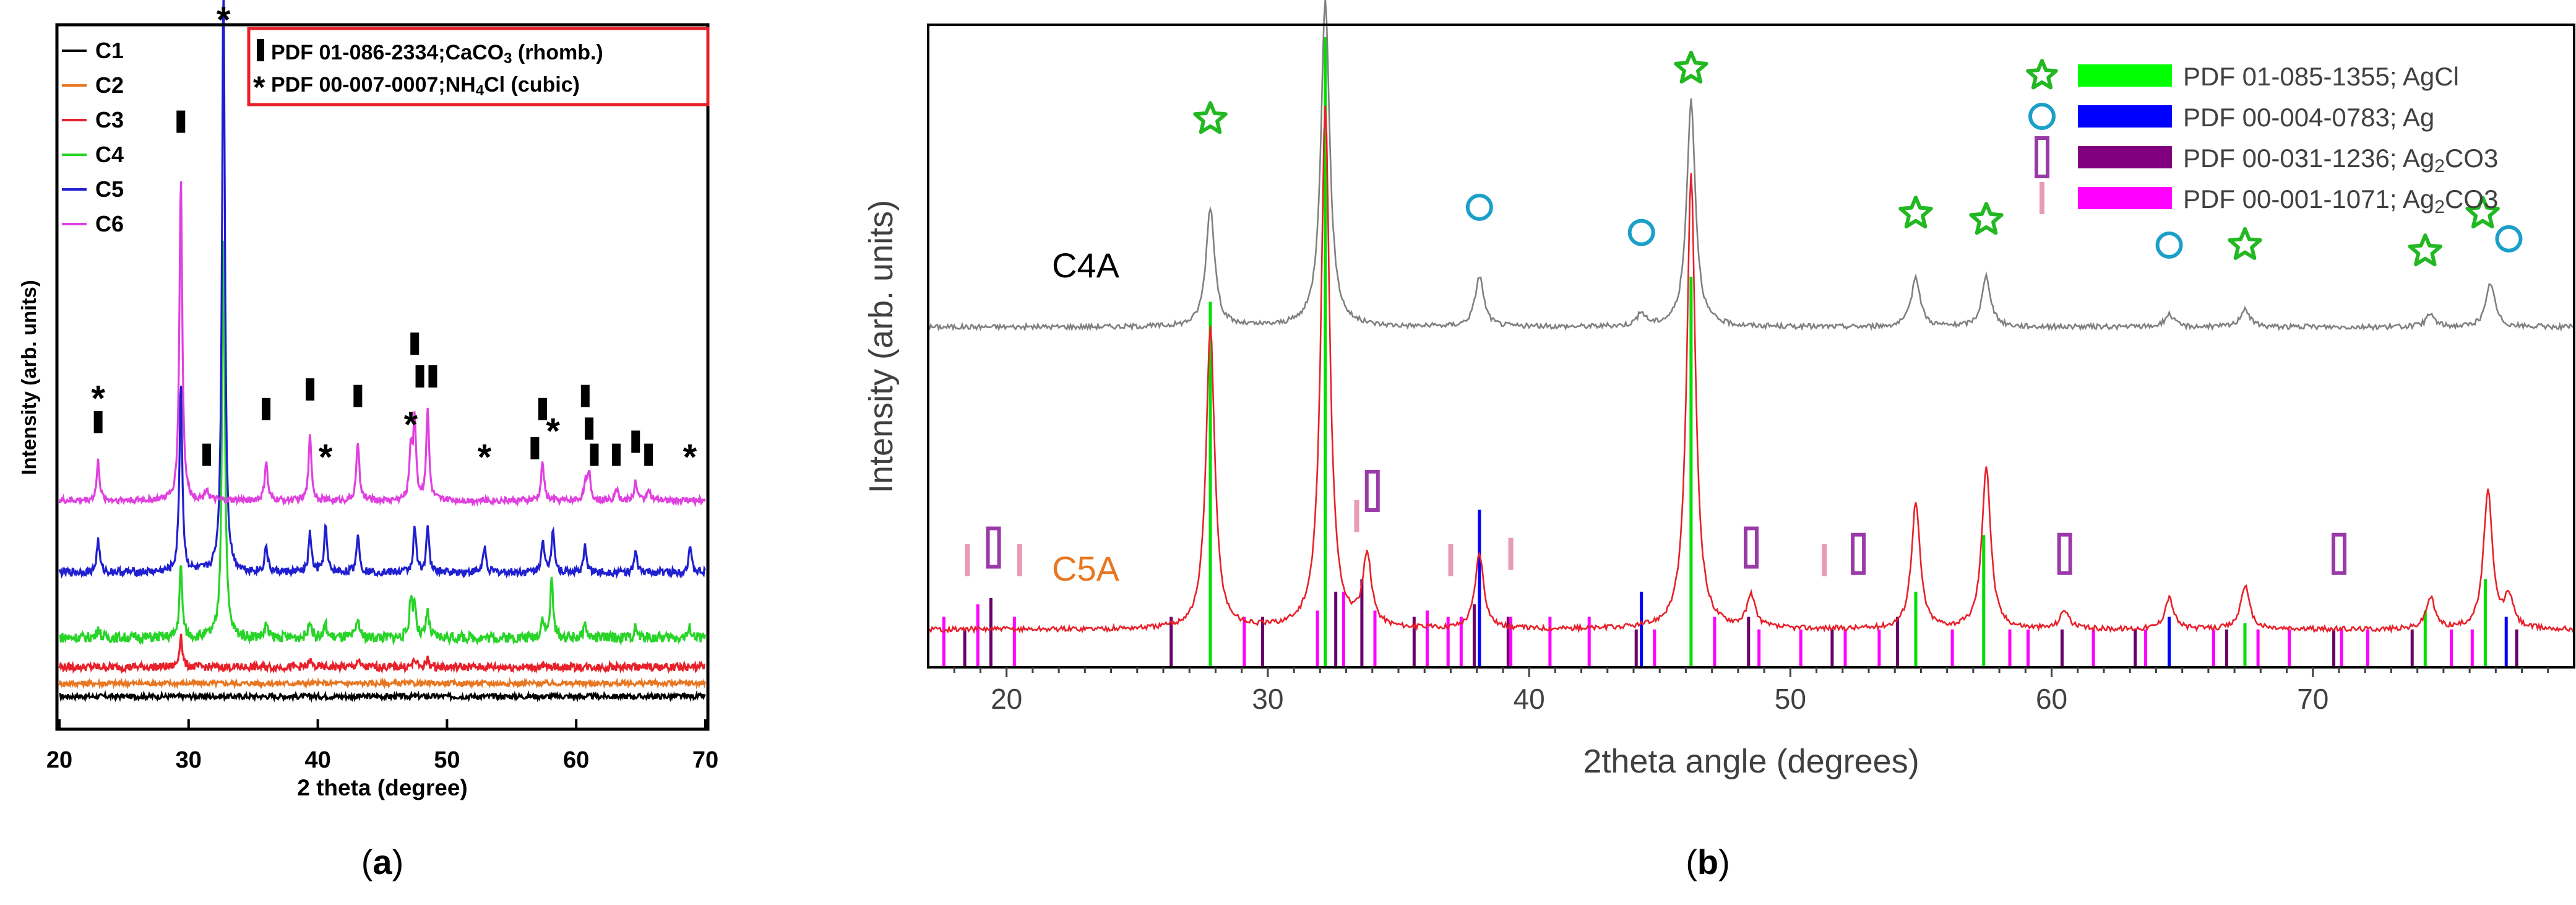 This screenshot has width=2576, height=905. I want to click on panel-b-legend-text: PDF 00-004-0783; Ag, so click(2308, 117).